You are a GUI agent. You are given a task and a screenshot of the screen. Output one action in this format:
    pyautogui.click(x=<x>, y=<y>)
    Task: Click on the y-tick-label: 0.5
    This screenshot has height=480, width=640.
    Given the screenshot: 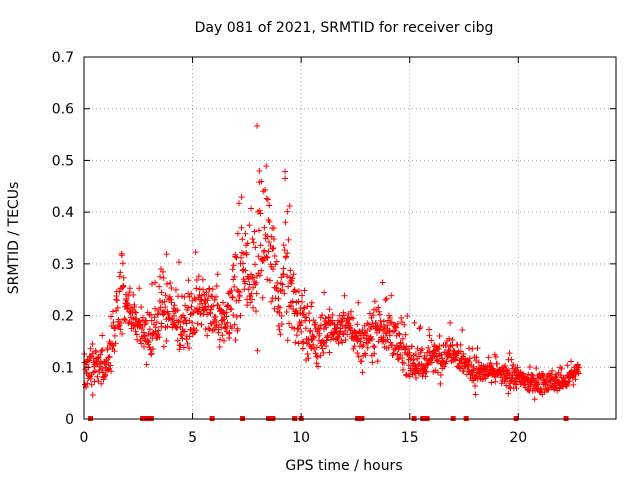 What is the action you would take?
    pyautogui.click(x=63, y=161)
    